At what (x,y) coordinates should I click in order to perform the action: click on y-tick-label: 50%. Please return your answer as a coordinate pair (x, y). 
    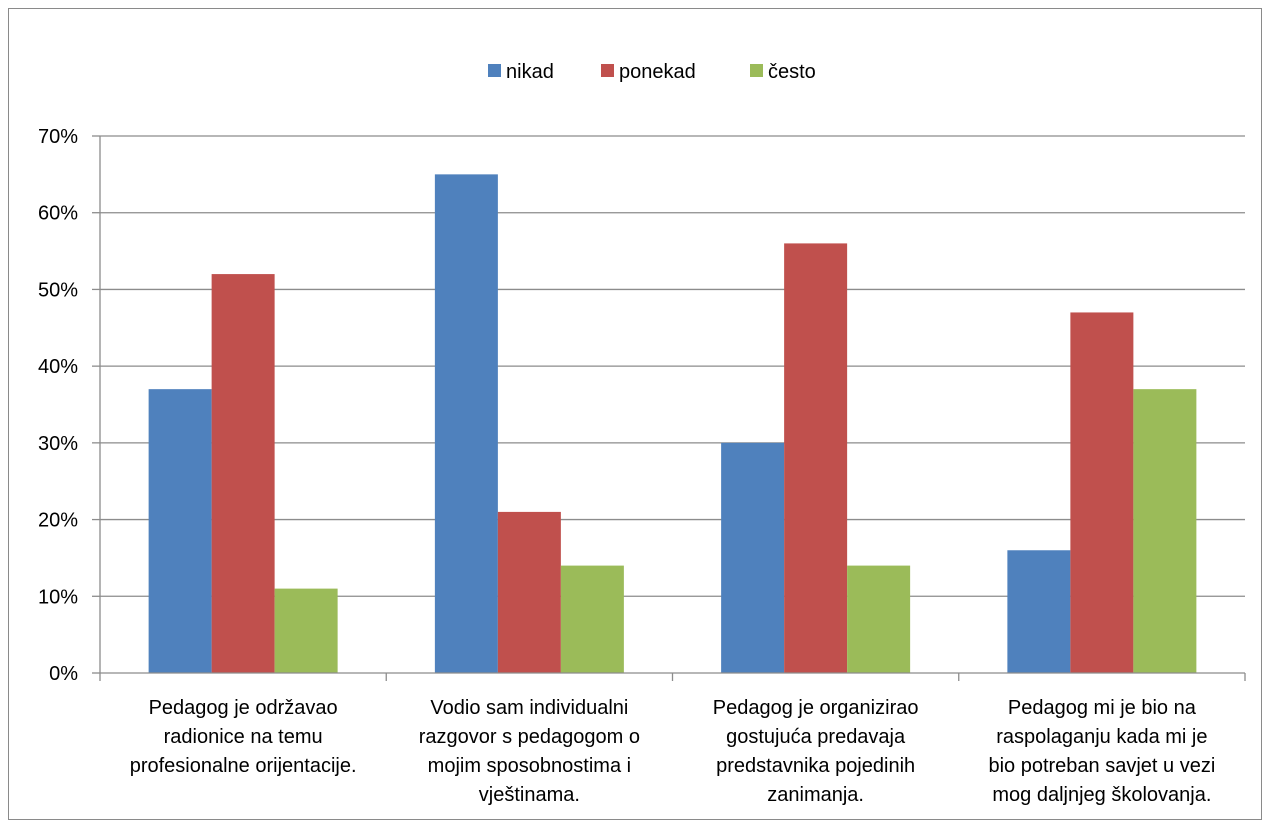
    Looking at the image, I should click on (58, 290).